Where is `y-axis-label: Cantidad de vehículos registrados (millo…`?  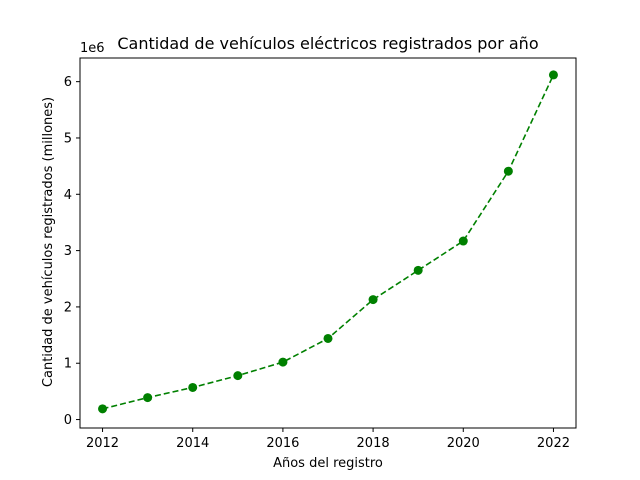 y-axis-label: Cantidad de vehículos registrados (millo… is located at coordinates (48, 242).